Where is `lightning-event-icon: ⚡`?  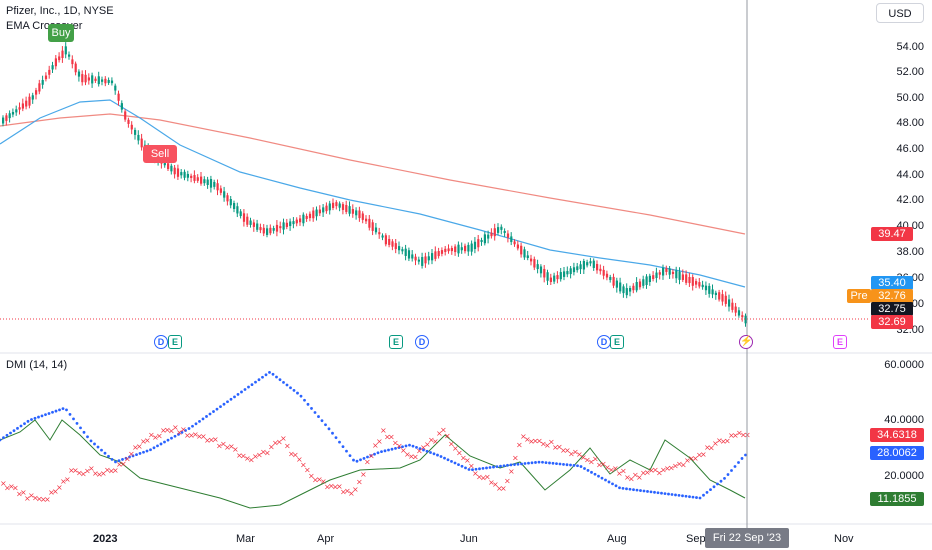
lightning-event-icon: ⚡ is located at coordinates (746, 342).